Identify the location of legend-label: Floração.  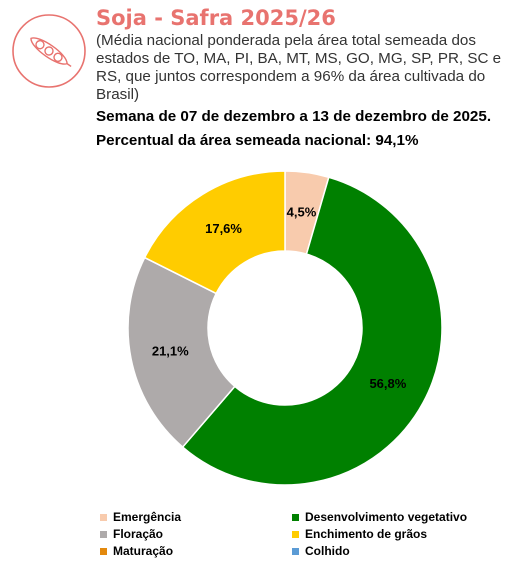
(138, 534).